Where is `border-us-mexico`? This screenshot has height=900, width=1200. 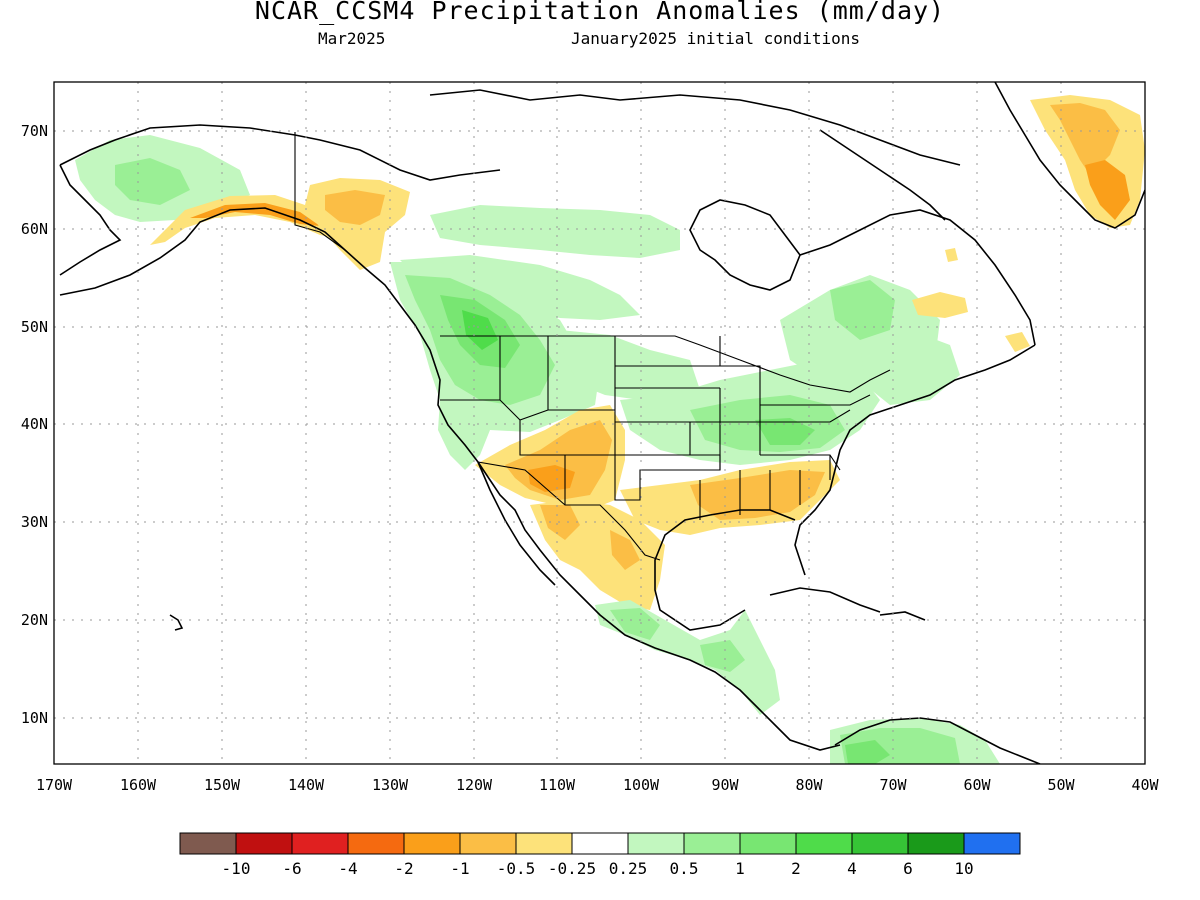 border-us-mexico is located at coordinates (569, 511).